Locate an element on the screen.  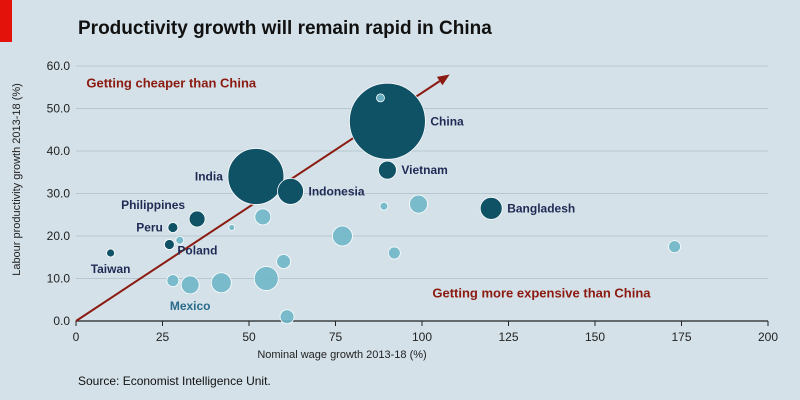
point-label-peru: Peru is located at coordinates (149, 228).